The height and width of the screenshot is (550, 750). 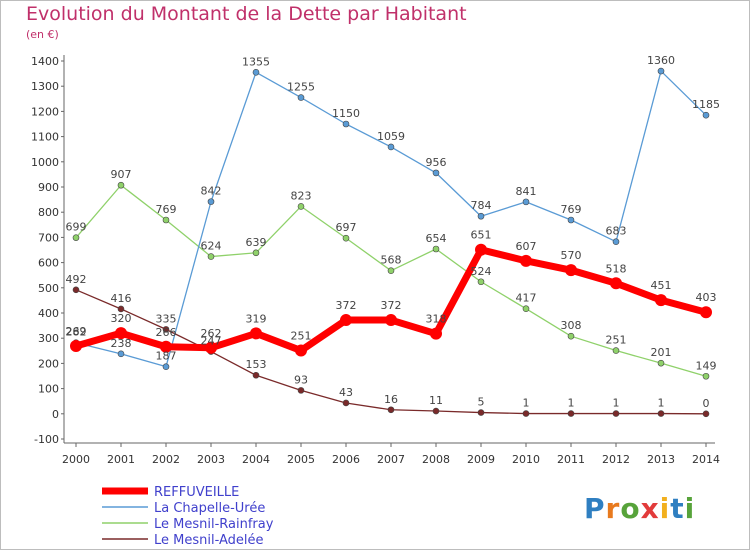 I want to click on data-label: 651, so click(x=481, y=235).